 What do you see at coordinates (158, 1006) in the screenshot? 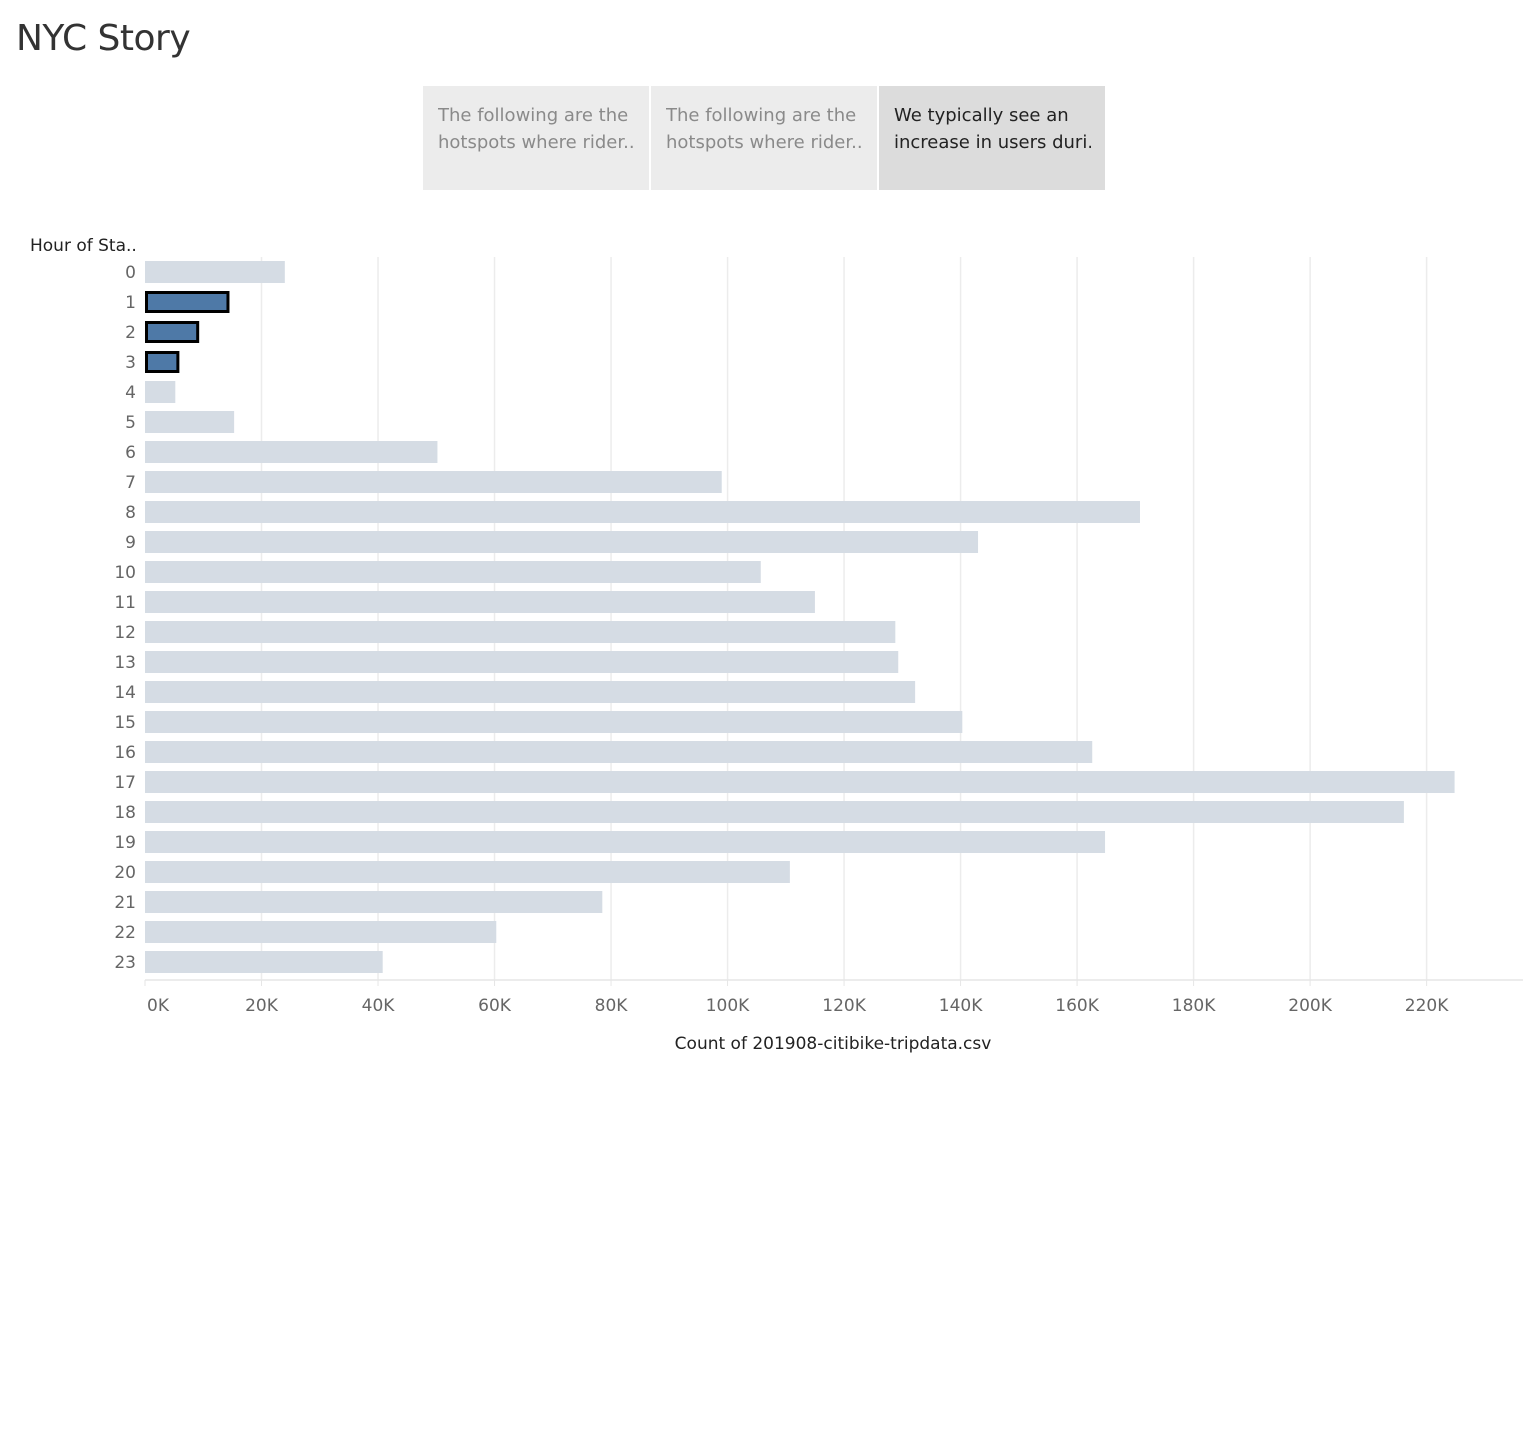
I see `x-tick-label-0: 0K` at bounding box center [158, 1006].